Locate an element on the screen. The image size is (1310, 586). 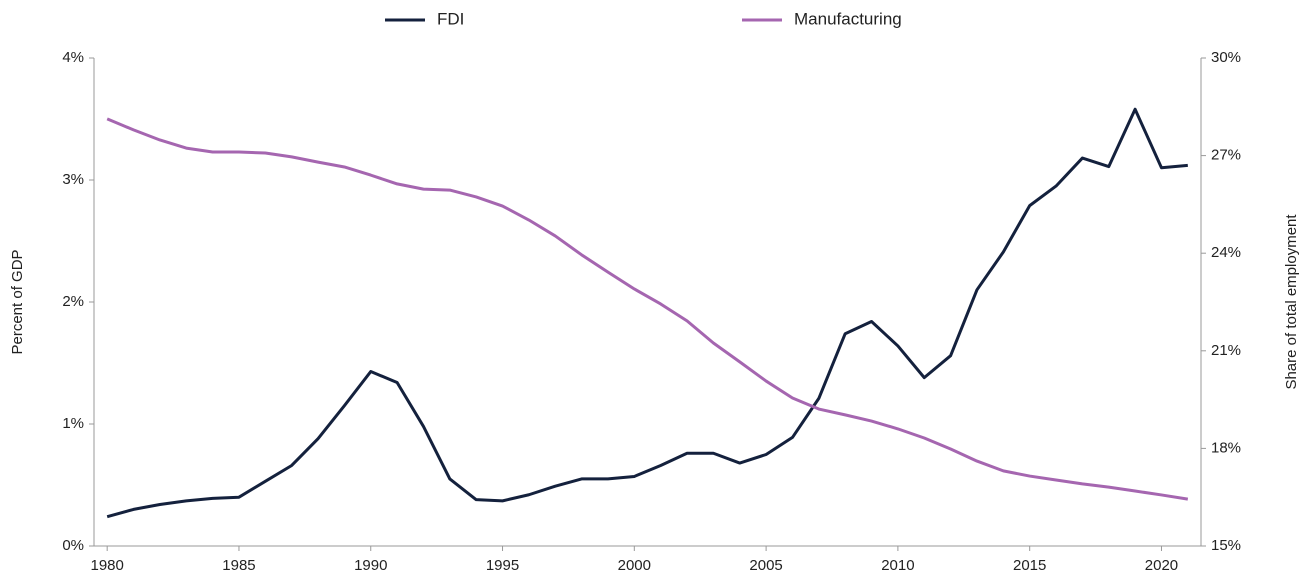
y-tick-label: 2% is located at coordinates (73, 301).